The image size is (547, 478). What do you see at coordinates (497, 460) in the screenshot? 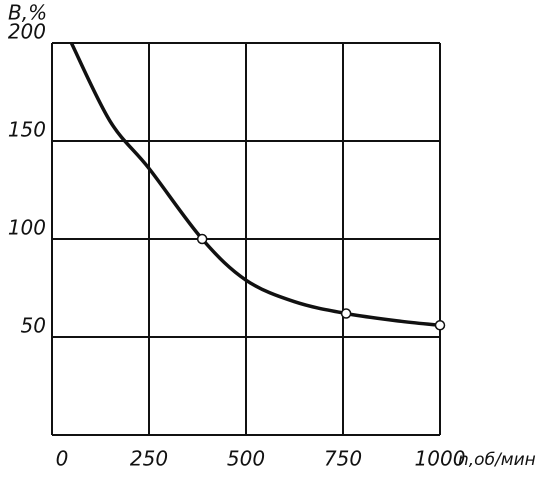
I see `x-axis-label: n,об/мин` at bounding box center [497, 460].